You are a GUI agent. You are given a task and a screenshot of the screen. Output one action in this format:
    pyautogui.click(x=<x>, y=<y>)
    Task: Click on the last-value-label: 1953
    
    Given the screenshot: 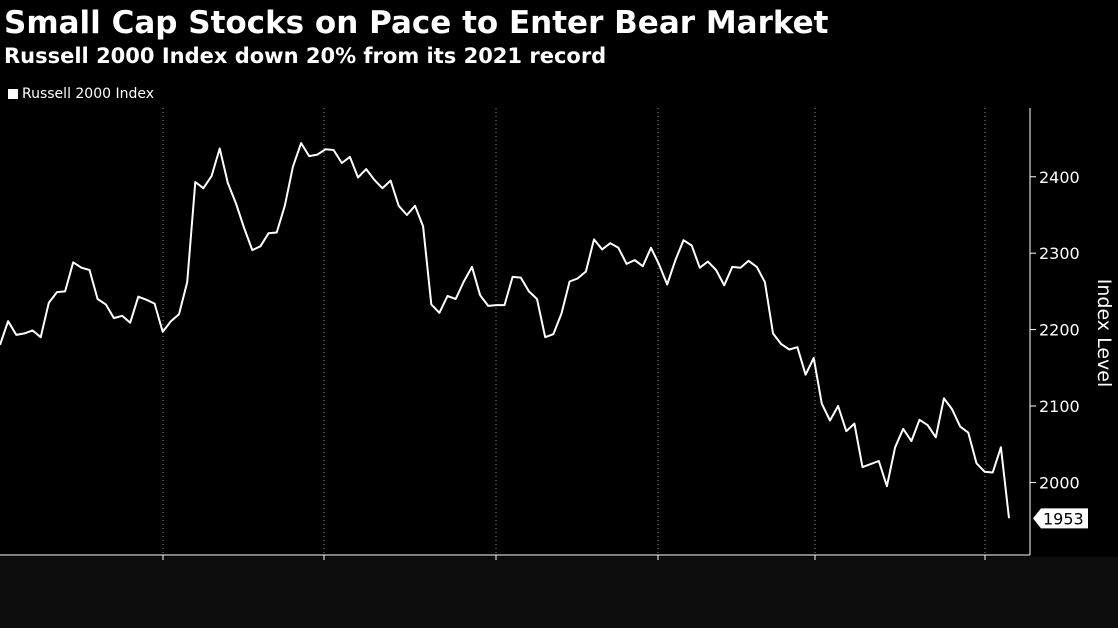 What is the action you would take?
    pyautogui.click(x=1063, y=518)
    